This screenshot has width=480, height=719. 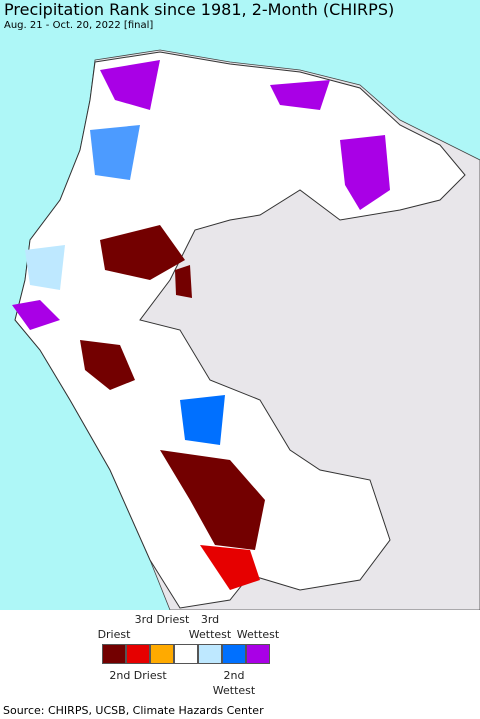 What do you see at coordinates (234, 683) in the screenshot?
I see `legend-label: 2nd Wettest` at bounding box center [234, 683].